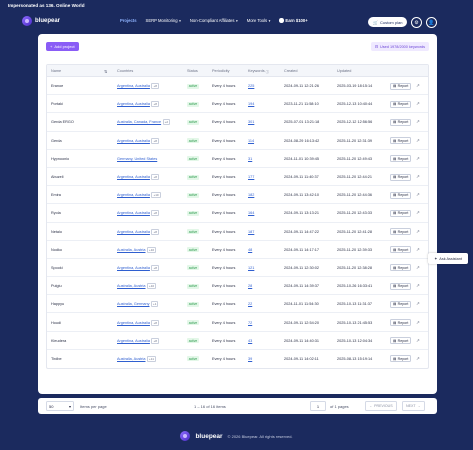  Describe the element at coordinates (251, 104) in the screenshot. I see `keywords-link: 194` at that location.